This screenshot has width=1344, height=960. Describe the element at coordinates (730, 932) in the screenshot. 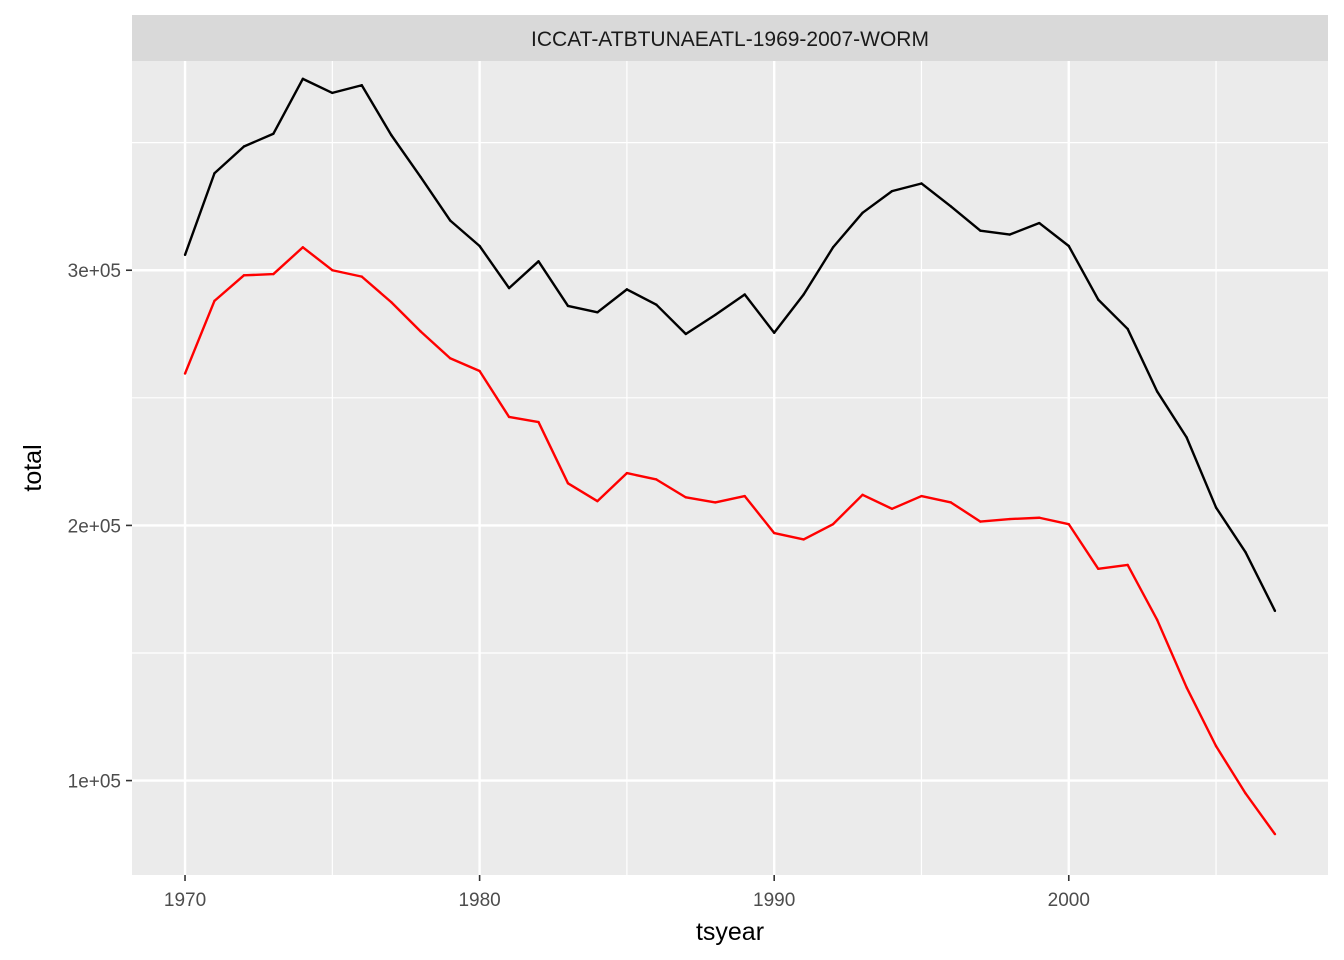

I see `x-axis-title: tsyear` at that location.